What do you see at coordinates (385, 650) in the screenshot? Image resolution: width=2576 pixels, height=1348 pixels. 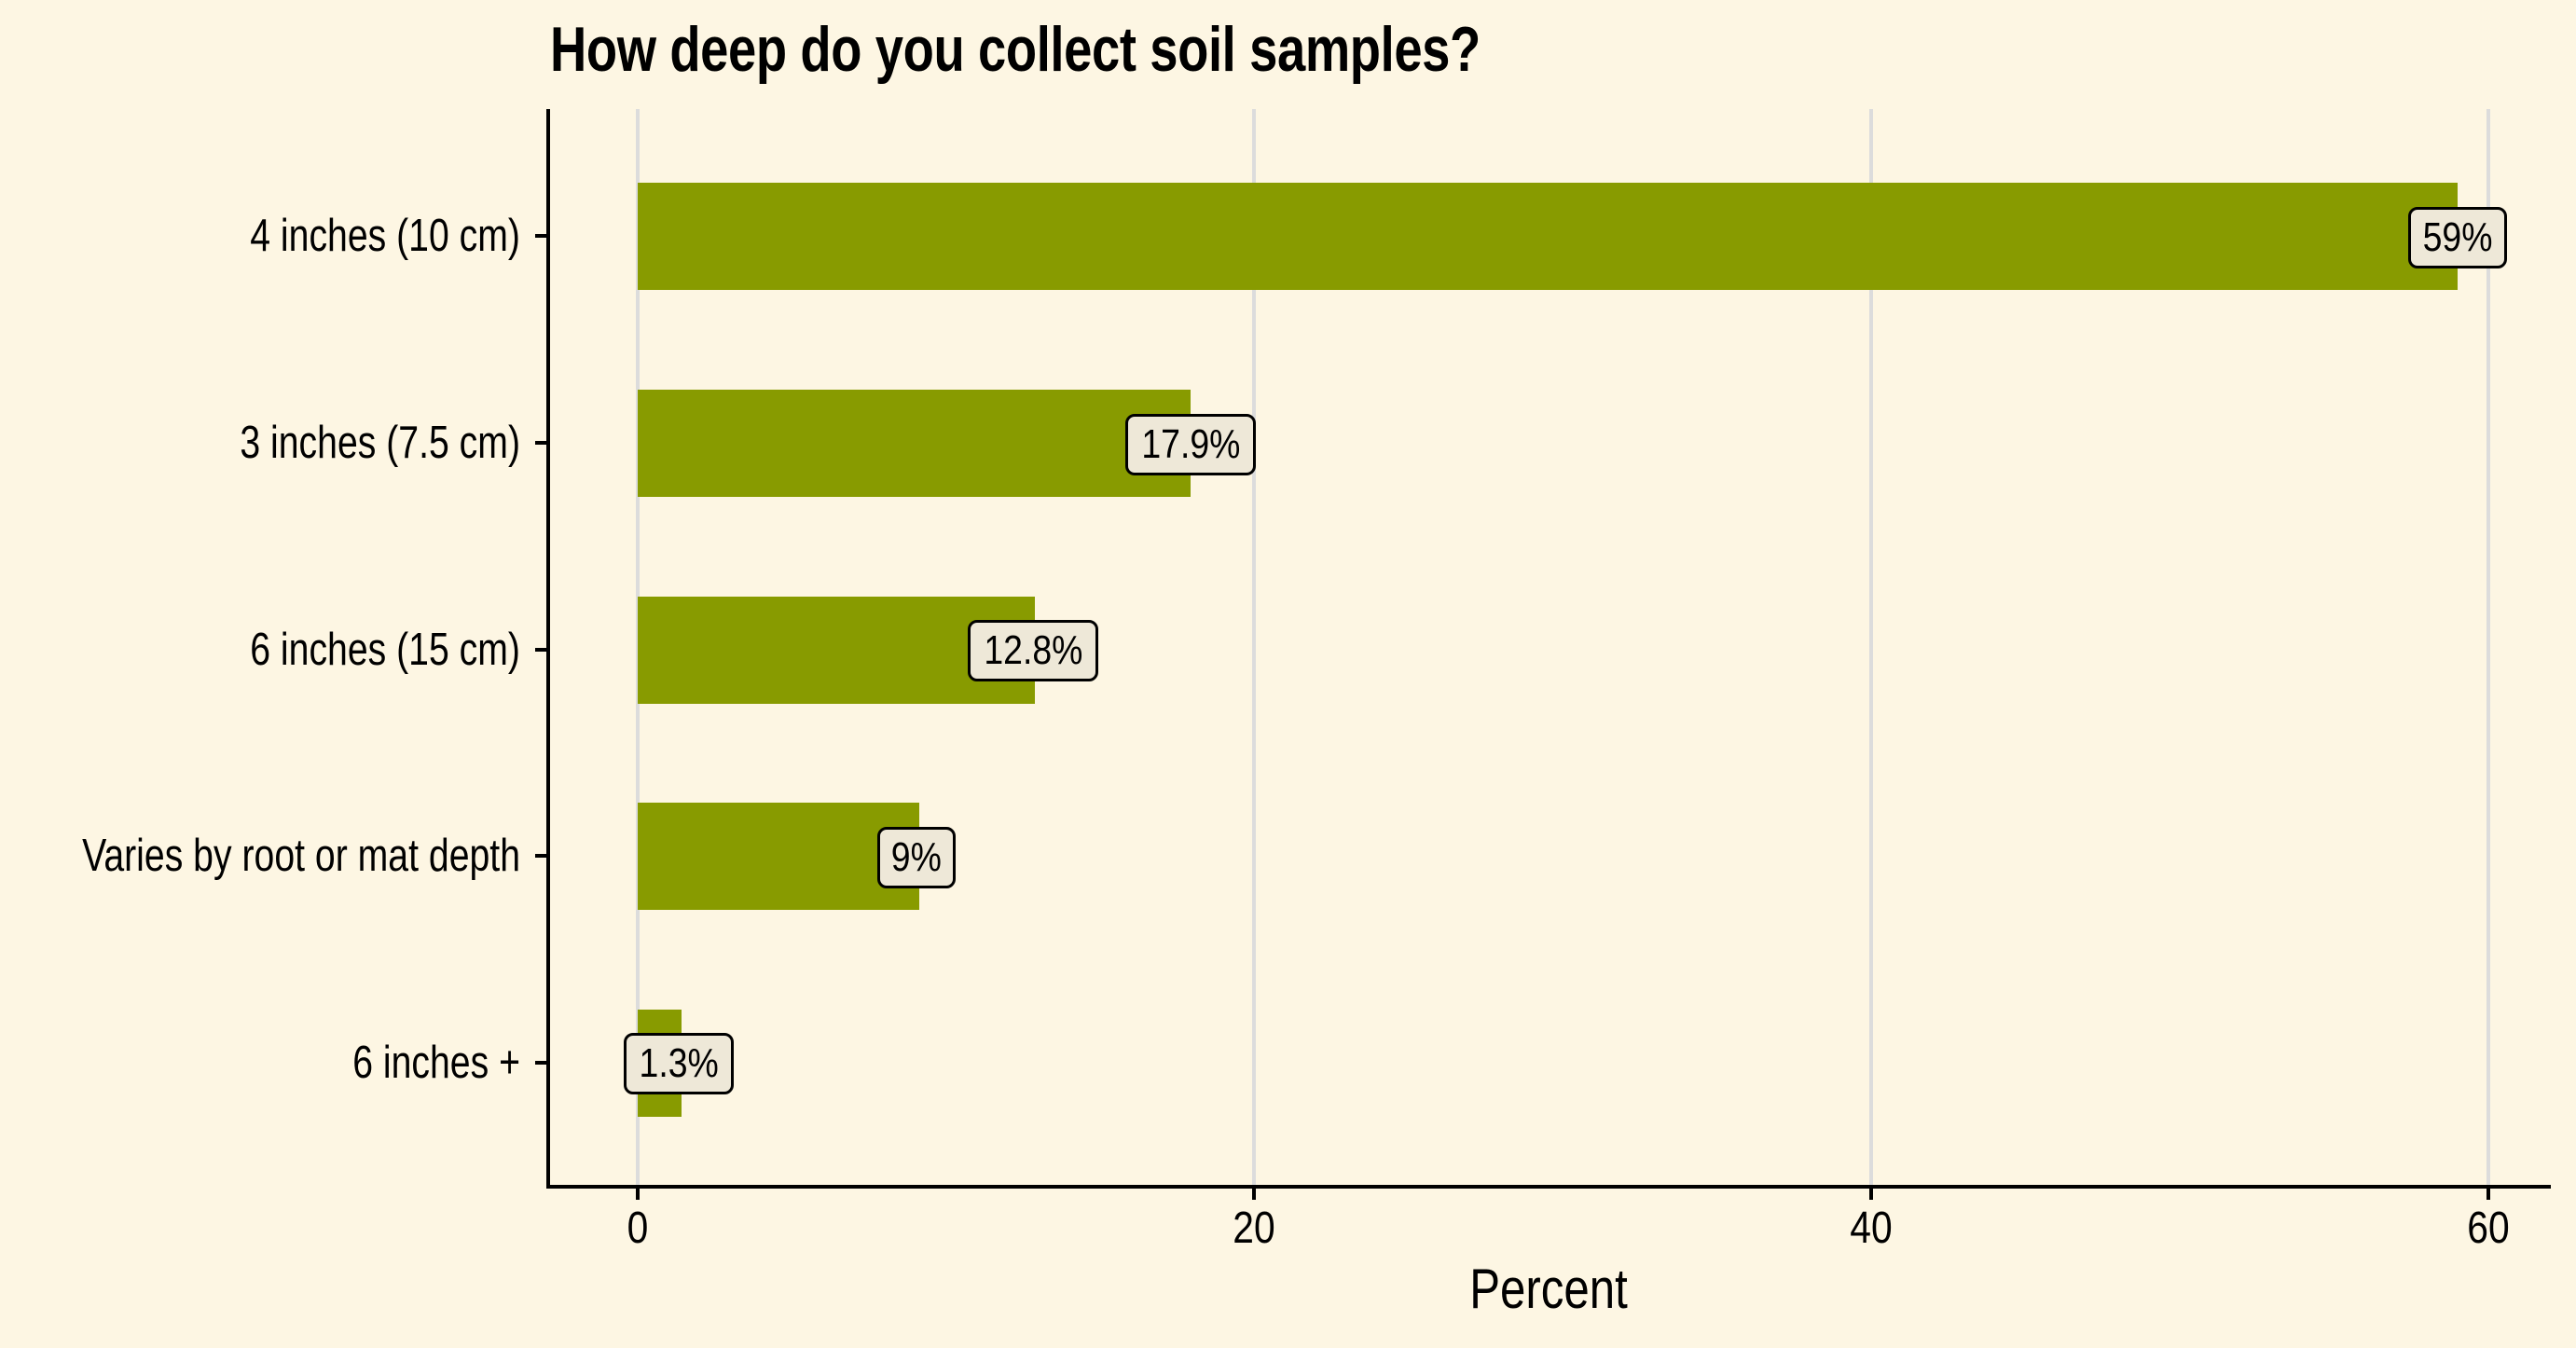 I see `y-tick-label: 6 inches (15 cm)` at bounding box center [385, 650].